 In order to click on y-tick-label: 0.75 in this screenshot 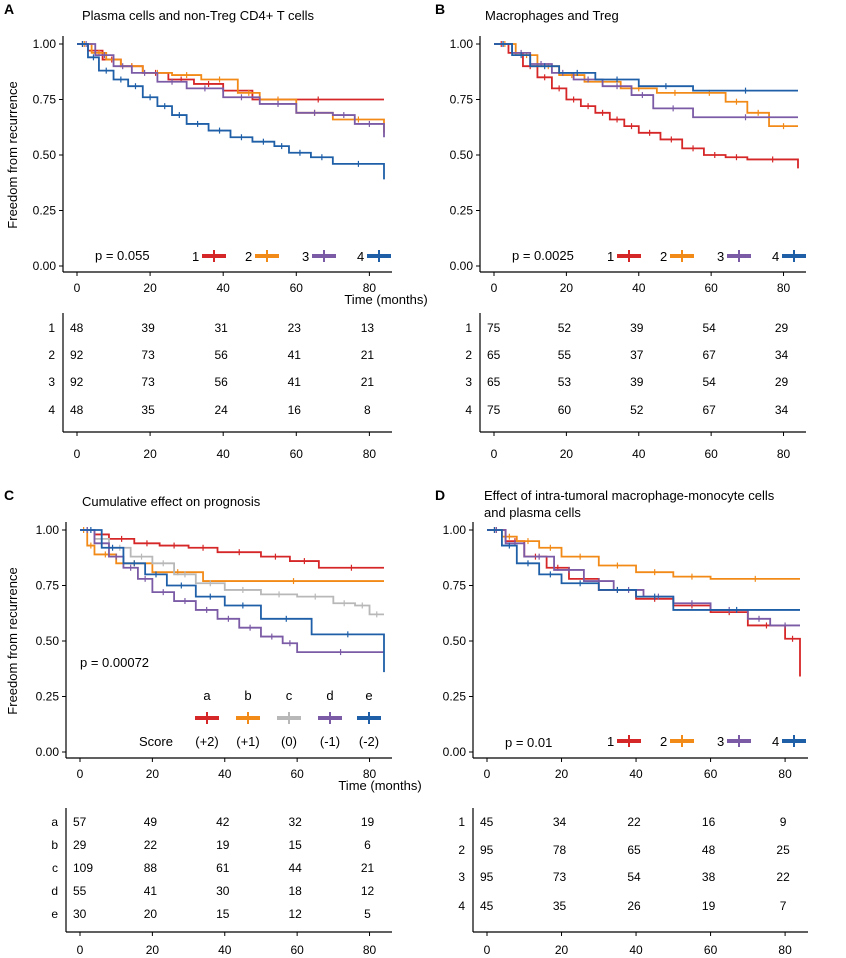, I will do `click(48, 586)`.